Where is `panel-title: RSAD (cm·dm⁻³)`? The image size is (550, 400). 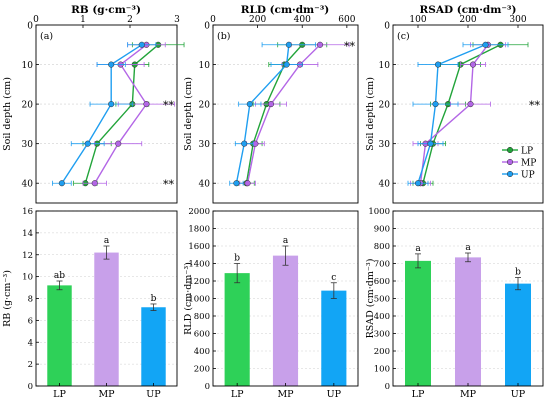
panel-title: RSAD (cm·dm⁻³) is located at coordinates (468, 10).